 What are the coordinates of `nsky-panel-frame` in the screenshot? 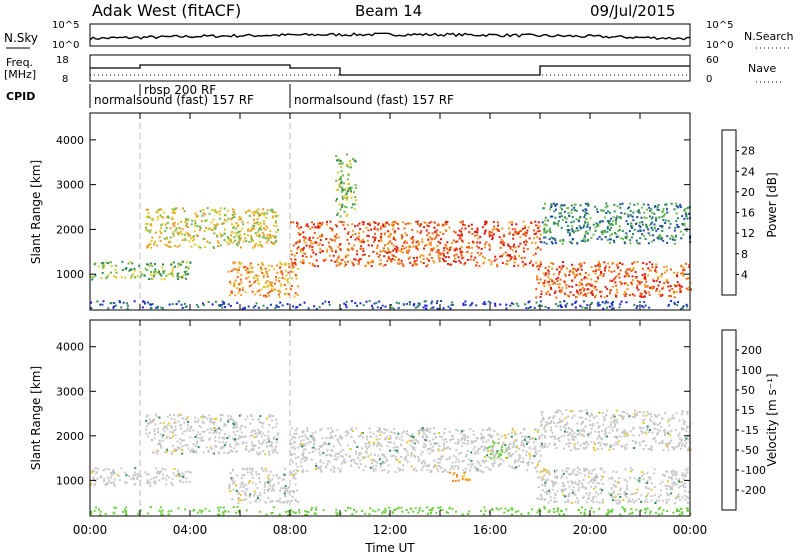 It's located at (390, 35).